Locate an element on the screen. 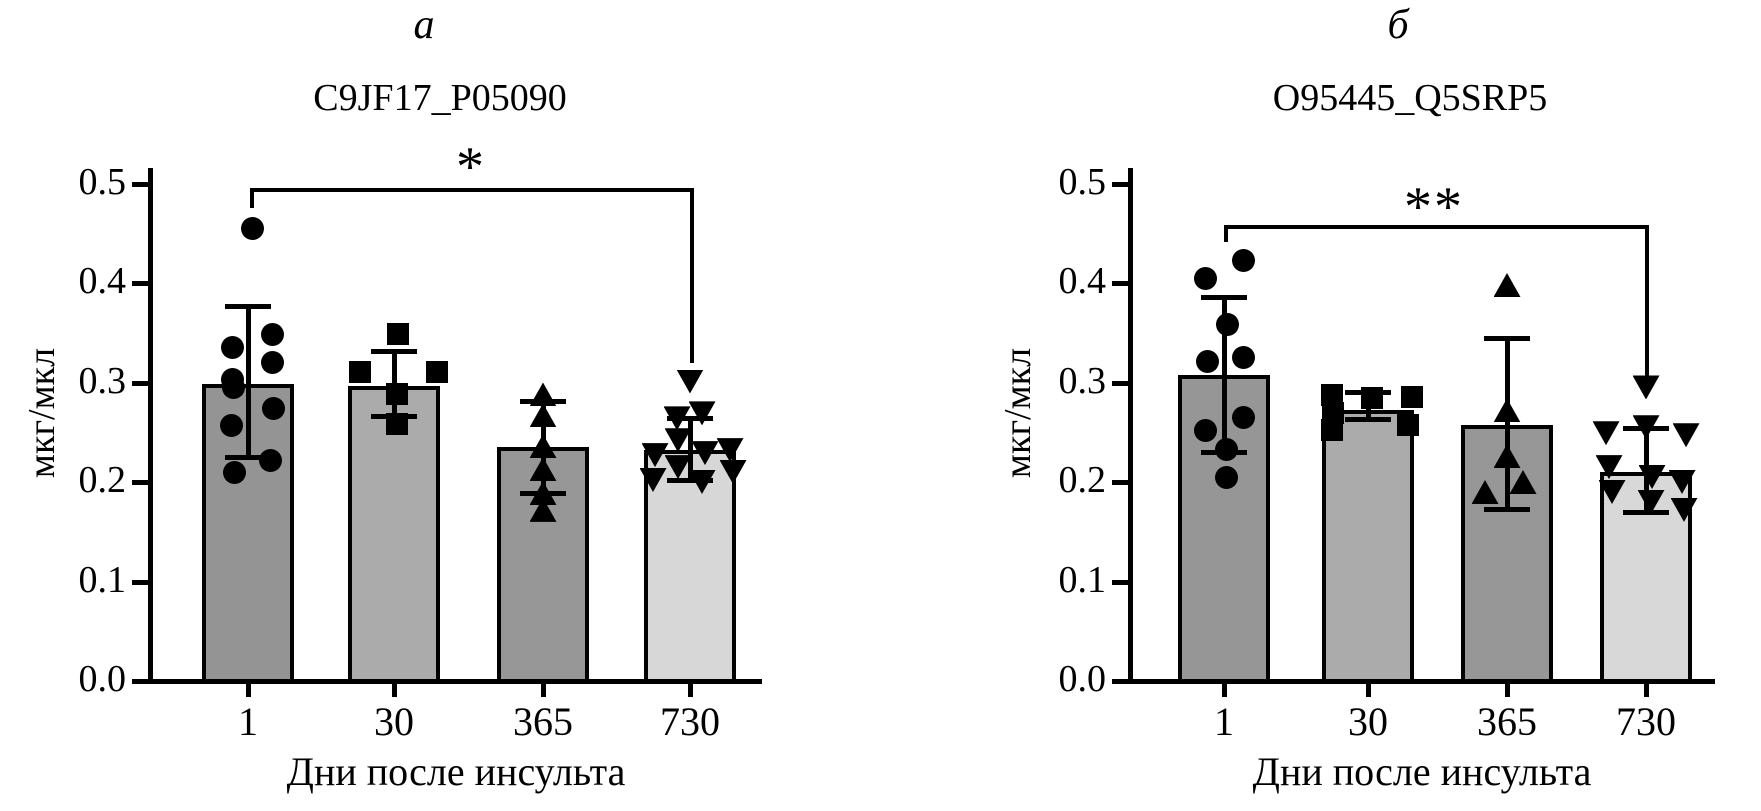  panel-letter-b: б is located at coordinates (1398, 25).